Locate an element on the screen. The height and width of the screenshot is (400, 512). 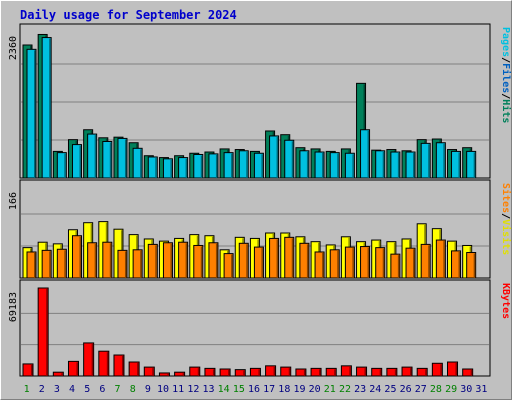
bar-kbytes-day-9-shade is located at coordinates (153, 372).